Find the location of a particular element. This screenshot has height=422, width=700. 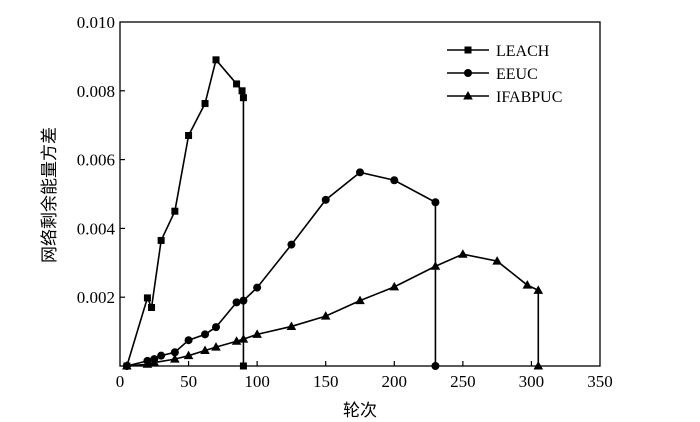

y-tick-label: 0.010 is located at coordinates (96, 22).